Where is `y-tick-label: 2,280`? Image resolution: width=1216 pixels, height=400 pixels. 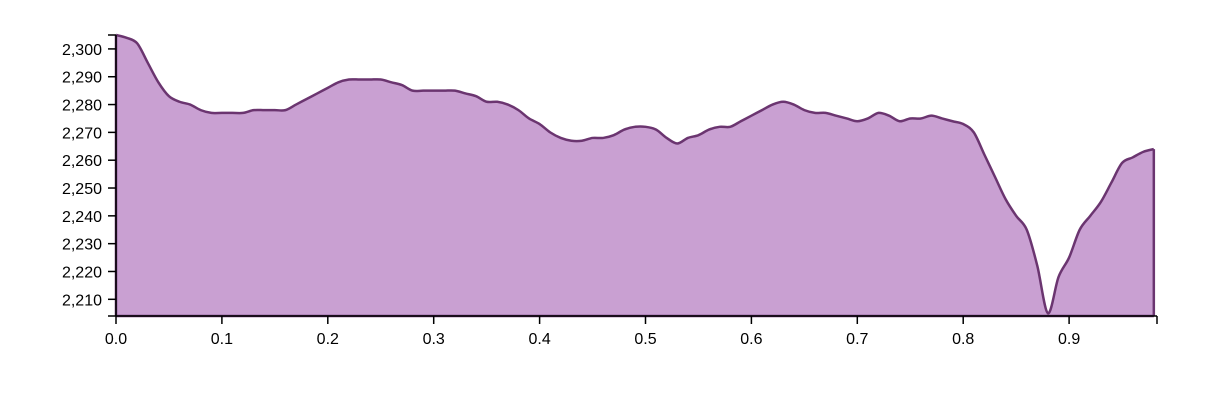
y-tick-label: 2,280 is located at coordinates (82, 106).